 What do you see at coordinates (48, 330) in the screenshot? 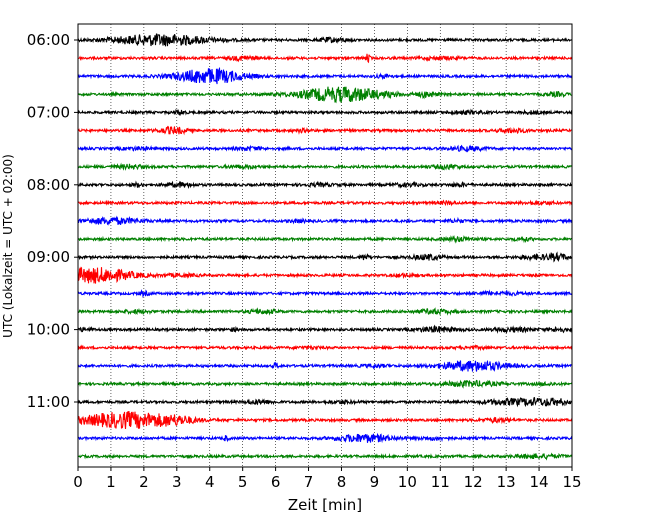
I see `y-tick-label: 10:00` at bounding box center [48, 330].